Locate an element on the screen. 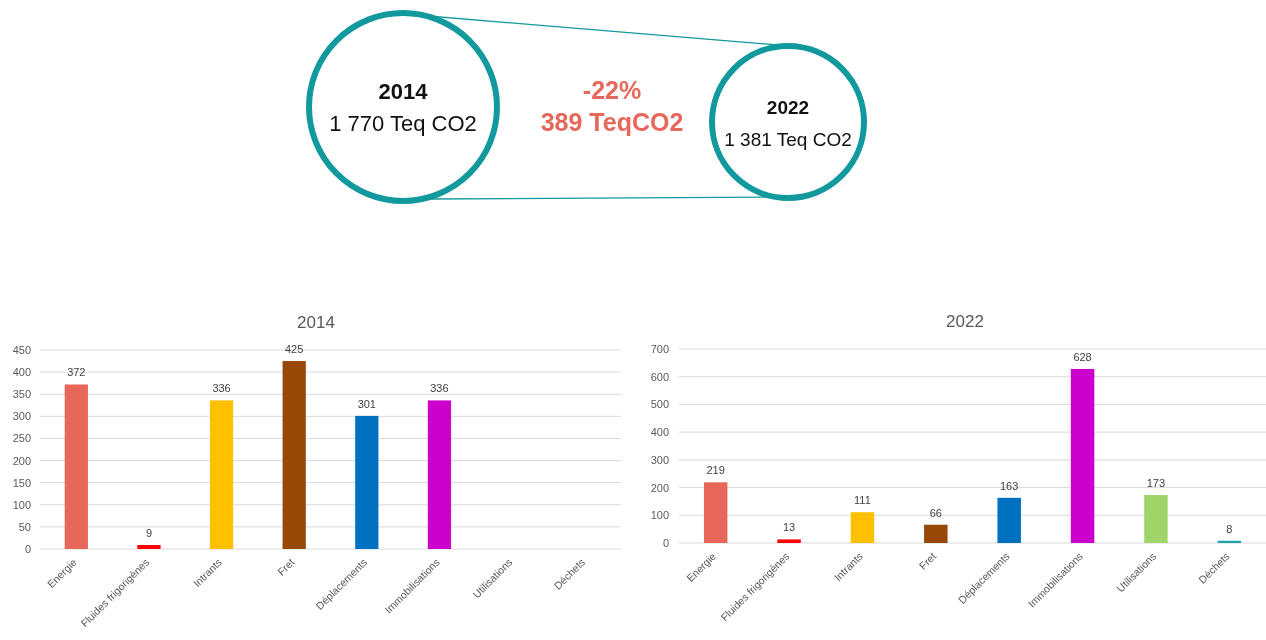  y-tick-label: 600 is located at coordinates (659, 376).